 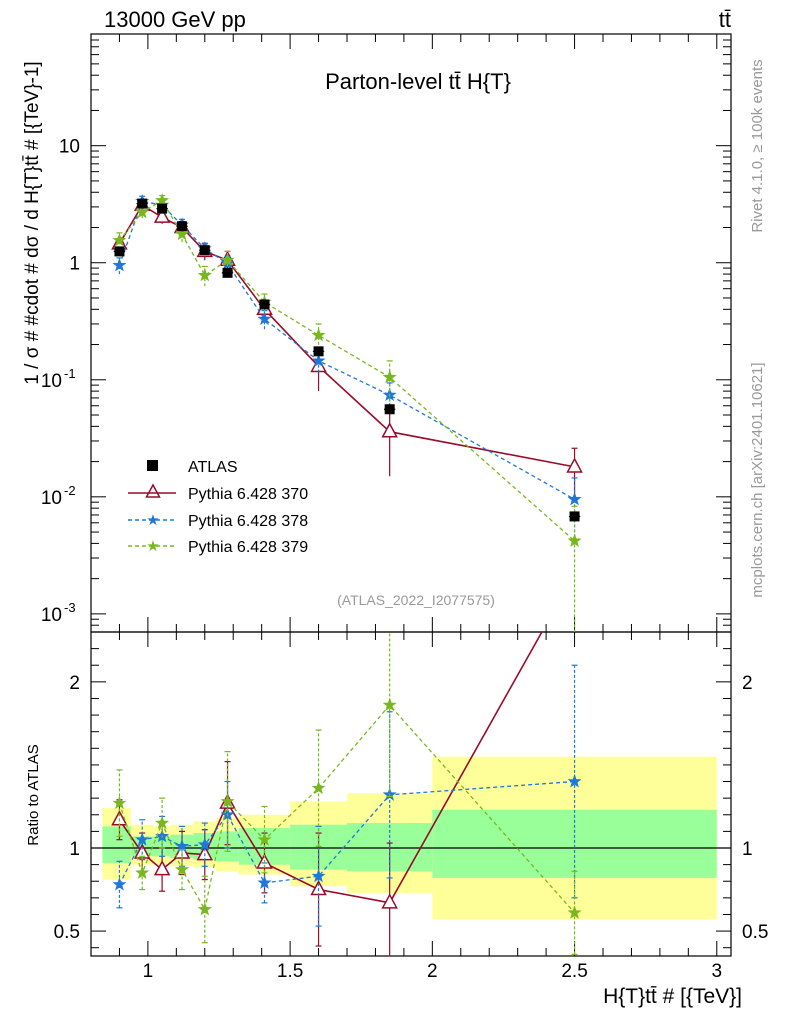 What do you see at coordinates (672, 996) in the screenshot?
I see `x-axis-title: H{T}tt̄ # [{TeV}]` at bounding box center [672, 996].